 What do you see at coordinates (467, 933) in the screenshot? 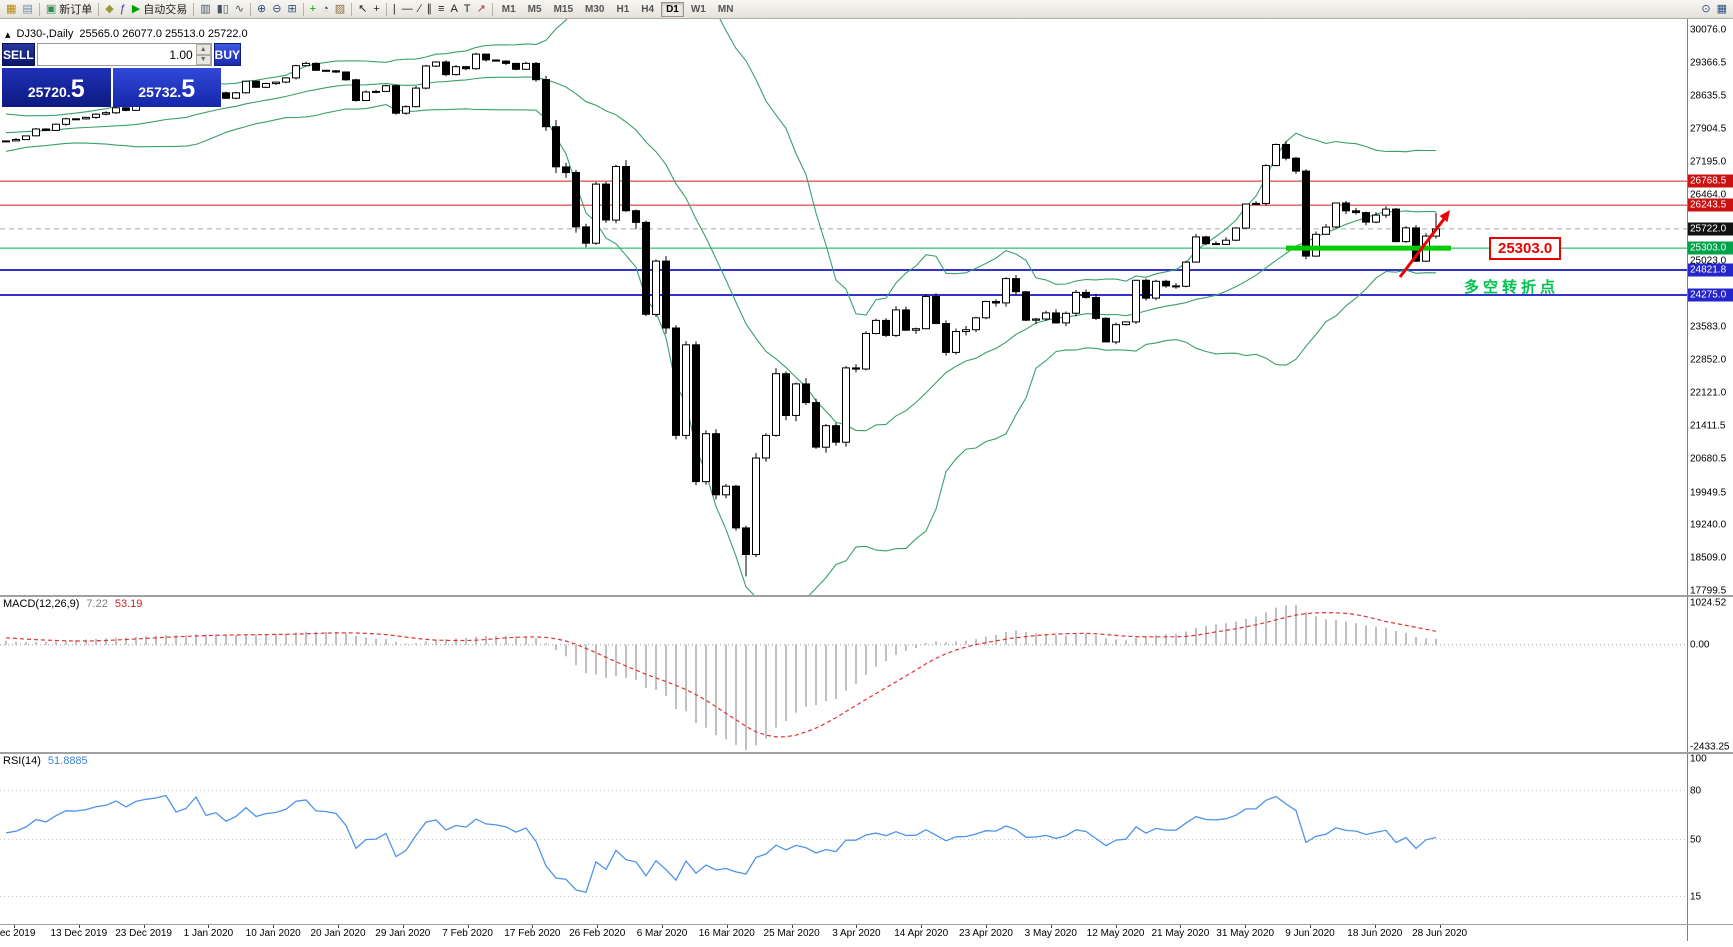
I see `date-label: 7 Feb 2020` at bounding box center [467, 933].